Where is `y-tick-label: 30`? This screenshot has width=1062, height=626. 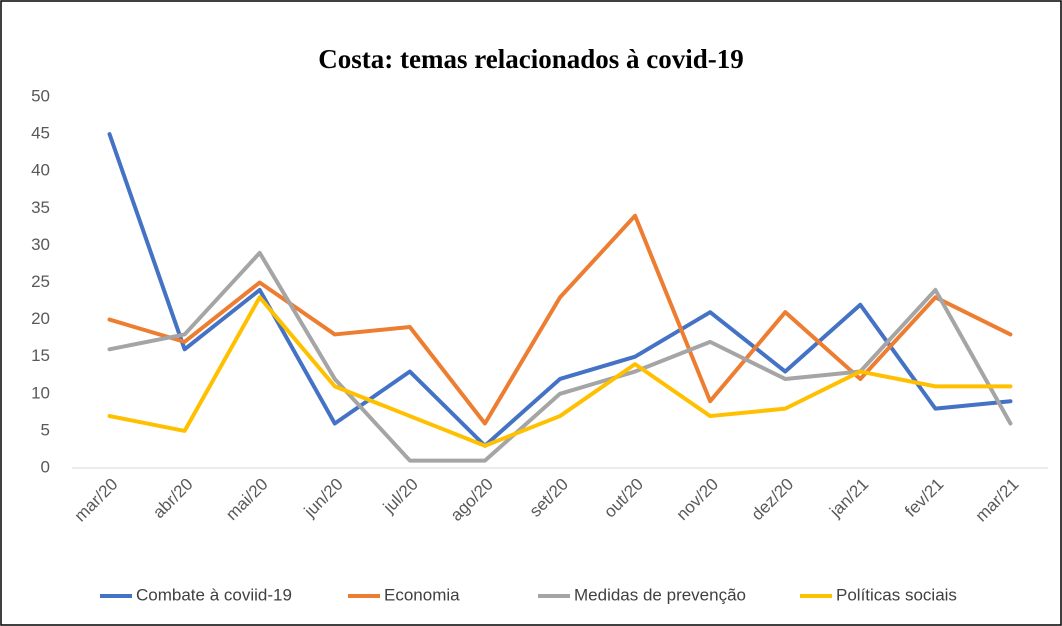 y-tick-label: 30 is located at coordinates (40, 244).